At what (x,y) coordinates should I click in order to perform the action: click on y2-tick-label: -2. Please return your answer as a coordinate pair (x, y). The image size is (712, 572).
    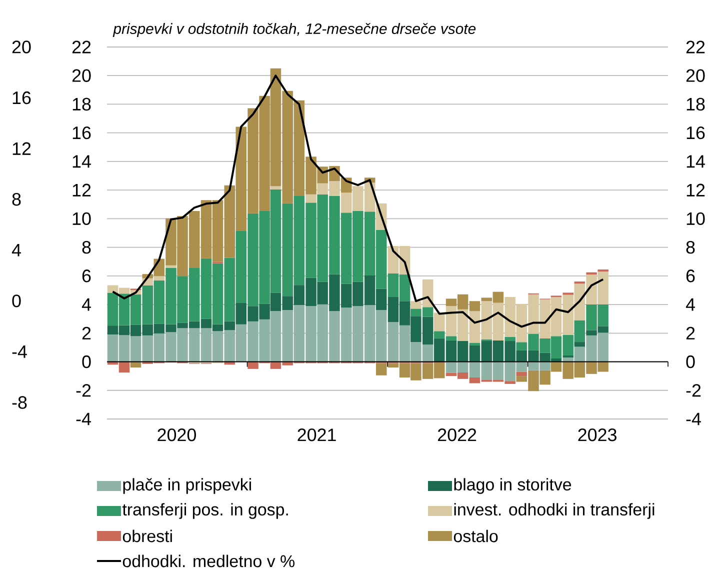
    Looking at the image, I should click on (693, 390).